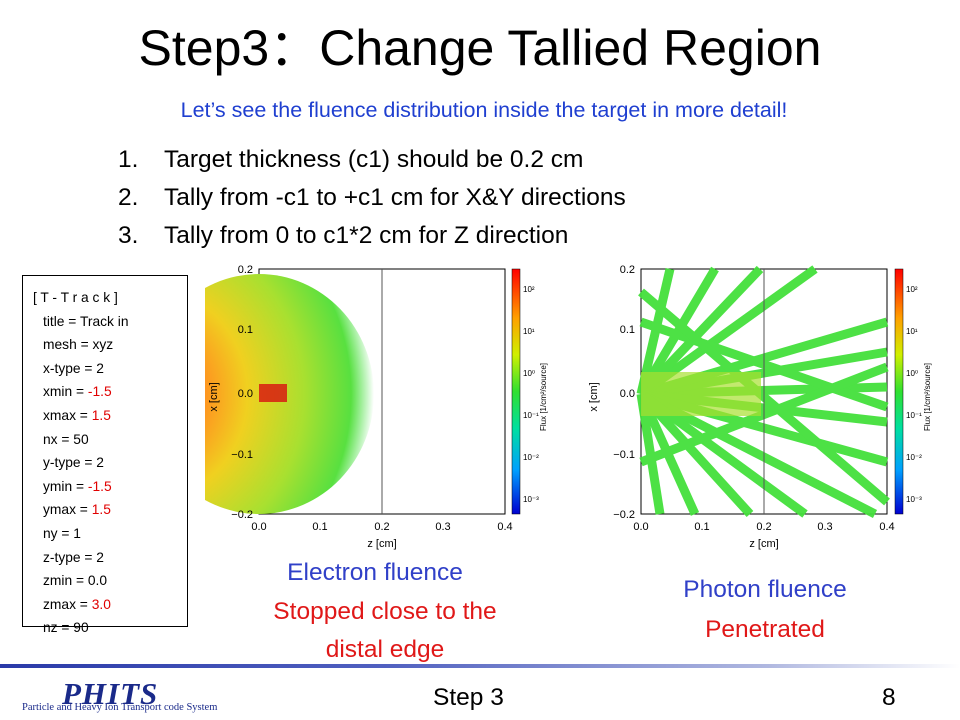 Image resolution: width=960 pixels, height=720 pixels. What do you see at coordinates (289, 394) in the screenshot?
I see `electron-fluence-blob` at bounding box center [289, 394].